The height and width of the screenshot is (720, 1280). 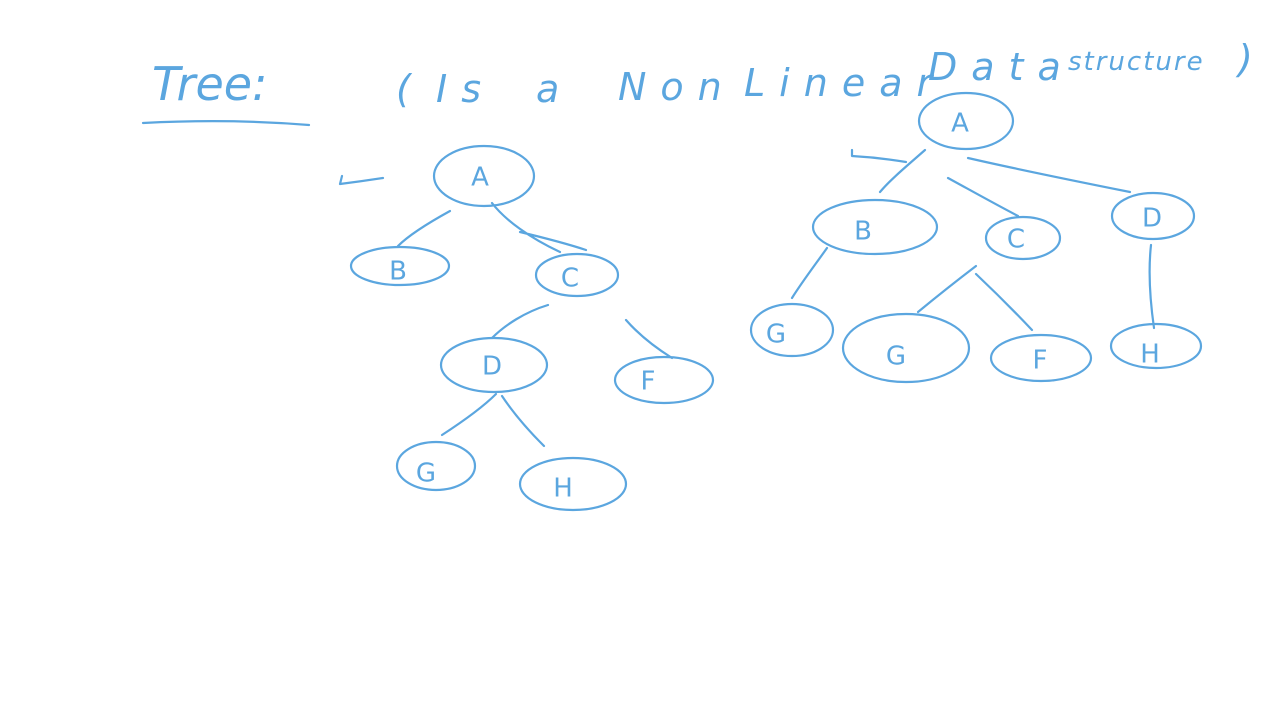 What do you see at coordinates (523, 421) in the screenshot?
I see `left-edge-d-h` at bounding box center [523, 421].